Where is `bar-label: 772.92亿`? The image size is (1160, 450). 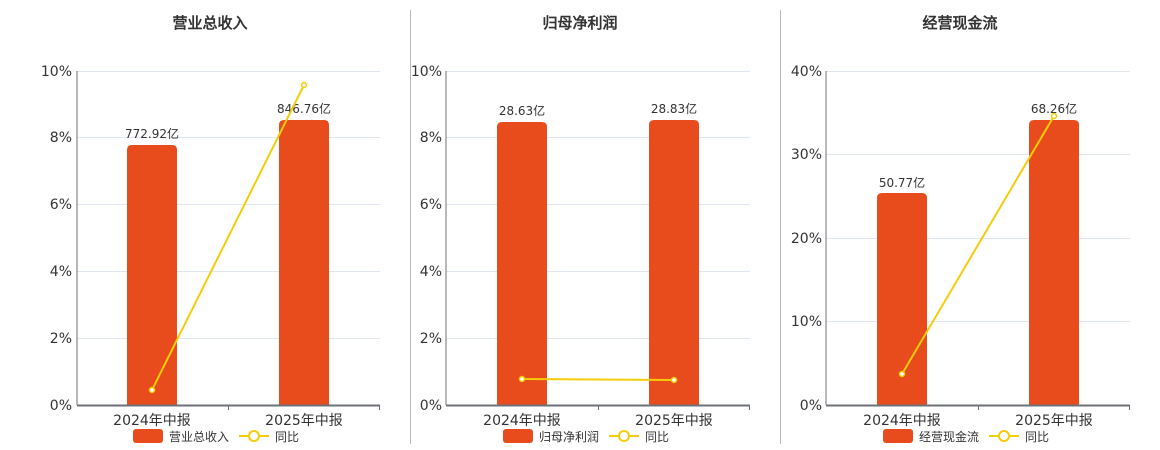
bar-label: 772.92亿 is located at coordinates (152, 133).